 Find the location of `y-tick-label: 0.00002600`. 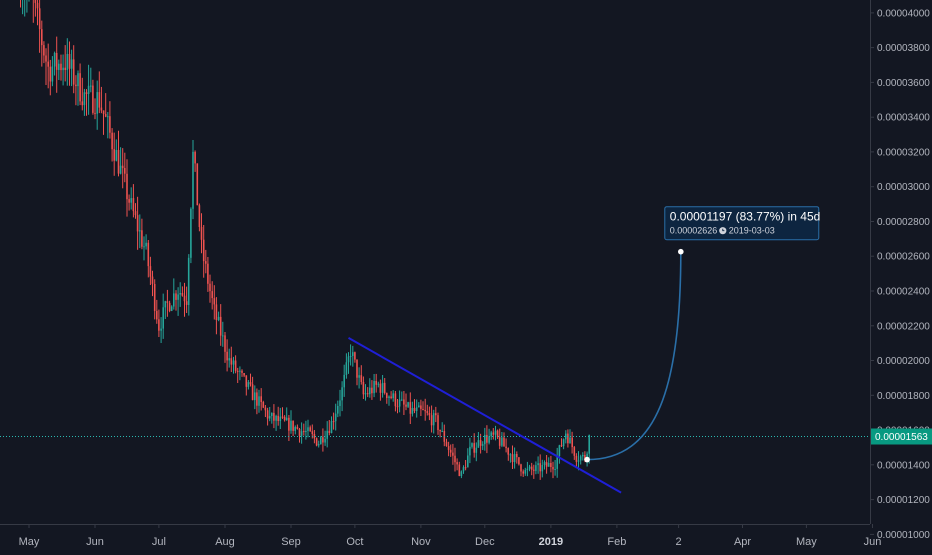

y-tick-label: 0.00002600 is located at coordinates (903, 257).